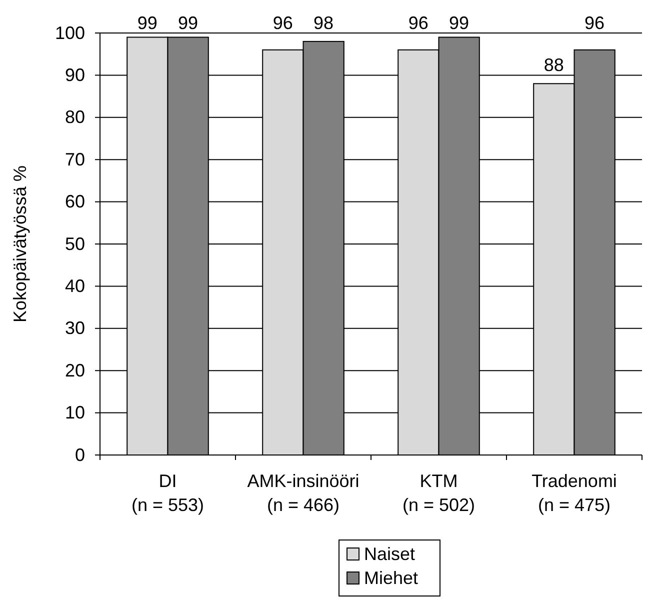 The image size is (666, 608). I want to click on x-tick-label: AMK-insinööri (n = 466), so click(303, 493).